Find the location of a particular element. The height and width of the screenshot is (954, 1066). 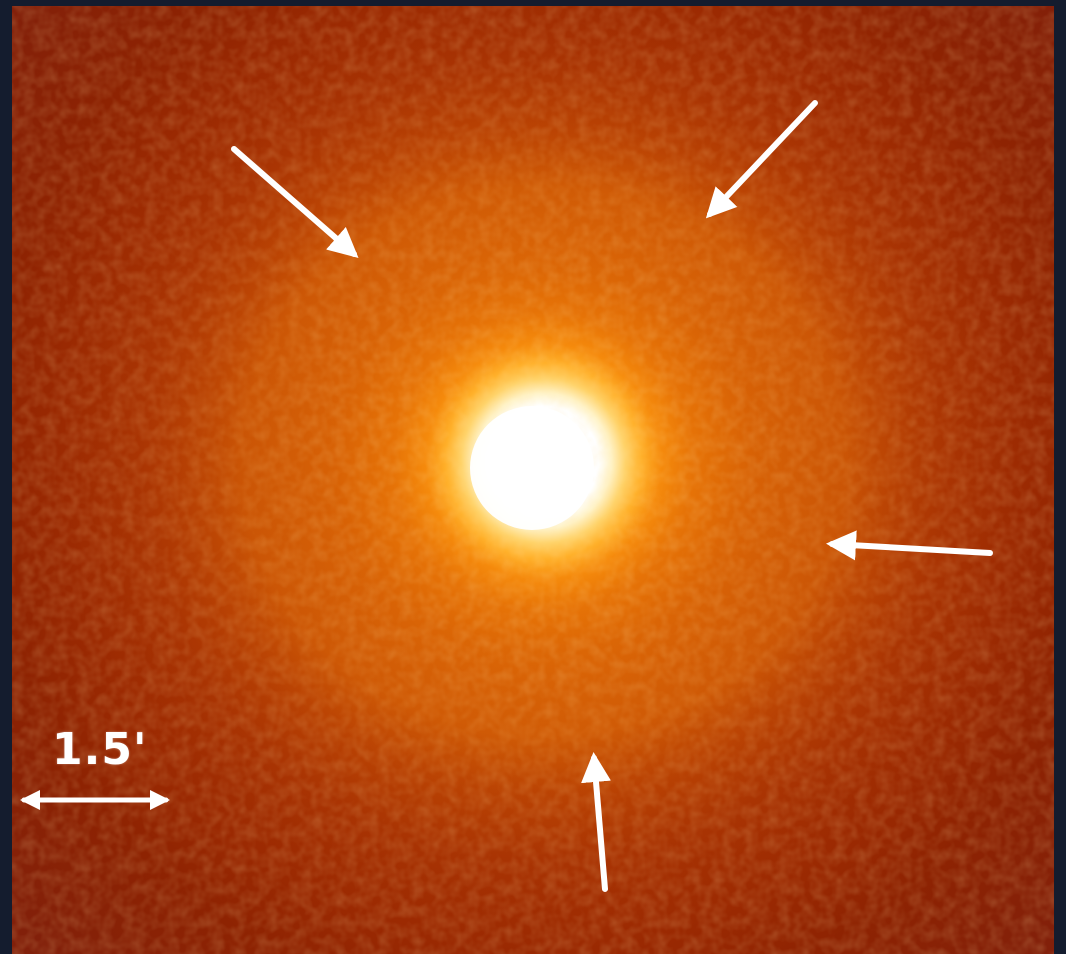

arrow-icon-upper-left is located at coordinates (295, 202).